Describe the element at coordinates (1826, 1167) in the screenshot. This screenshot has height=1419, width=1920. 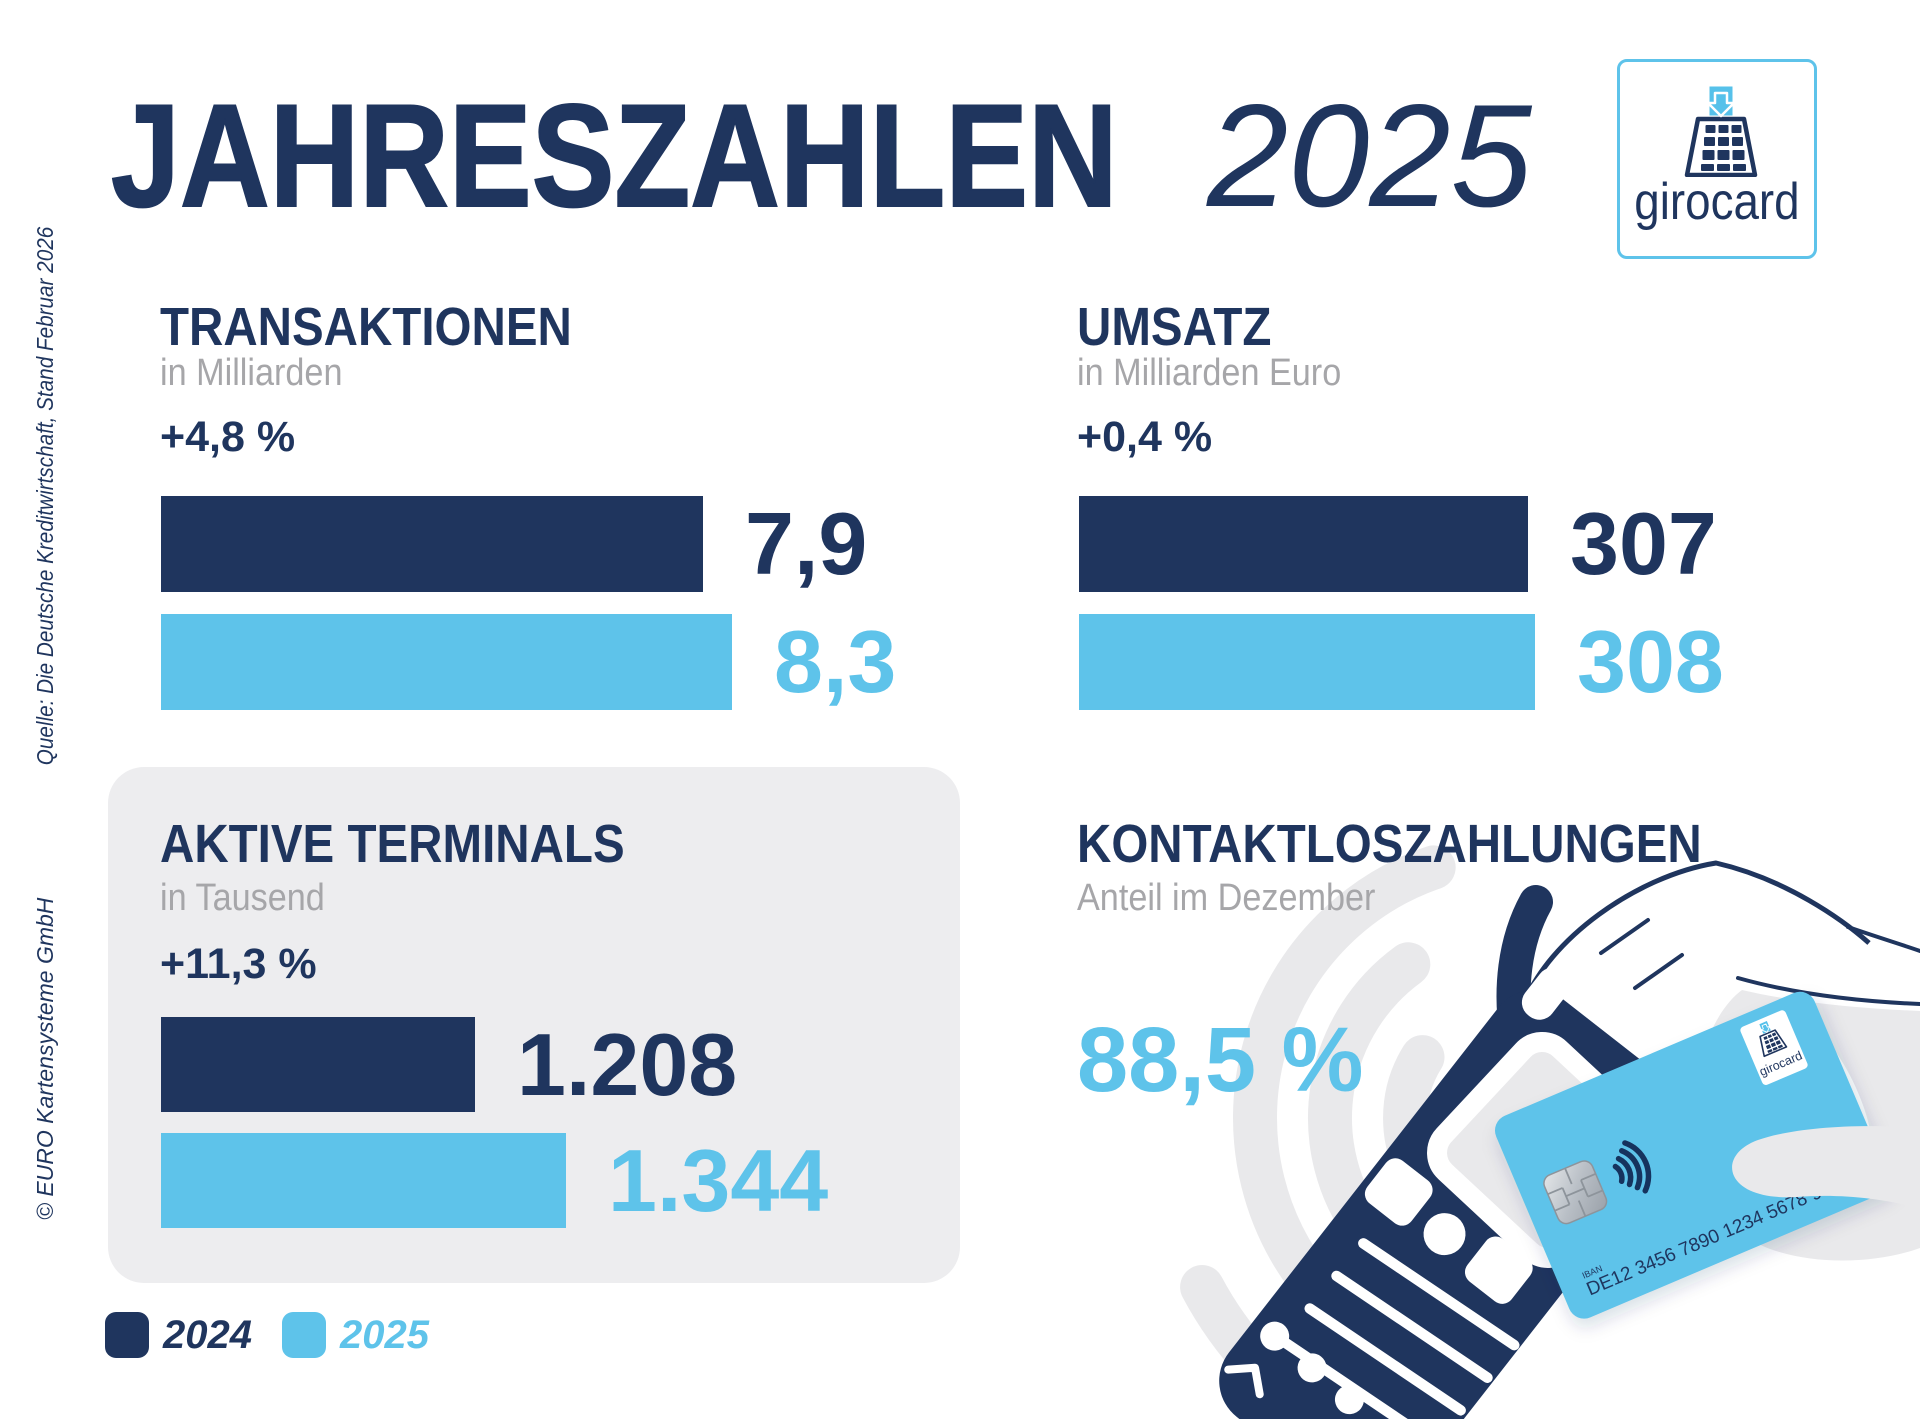
I see `thumb` at that location.